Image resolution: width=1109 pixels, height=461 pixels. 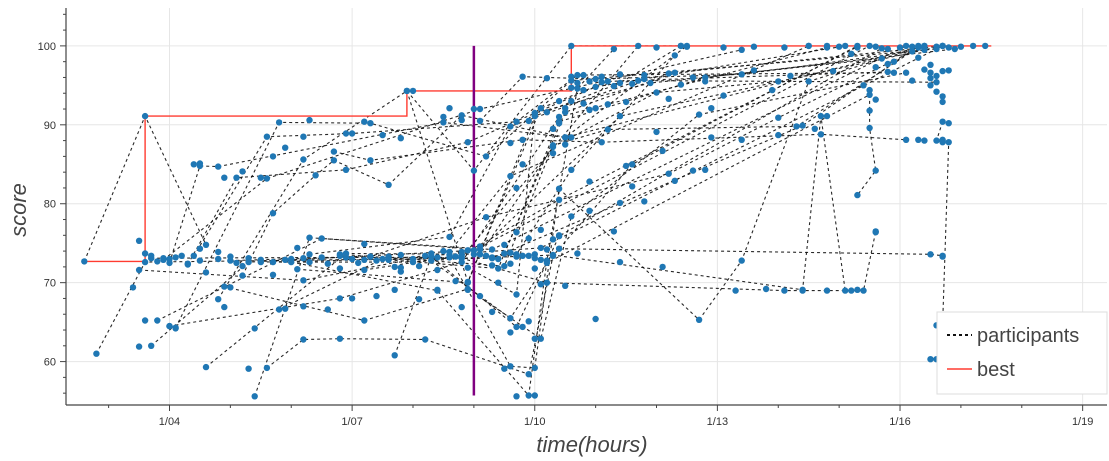 I want to click on x-tick-label: 1/10, so click(x=534, y=422).